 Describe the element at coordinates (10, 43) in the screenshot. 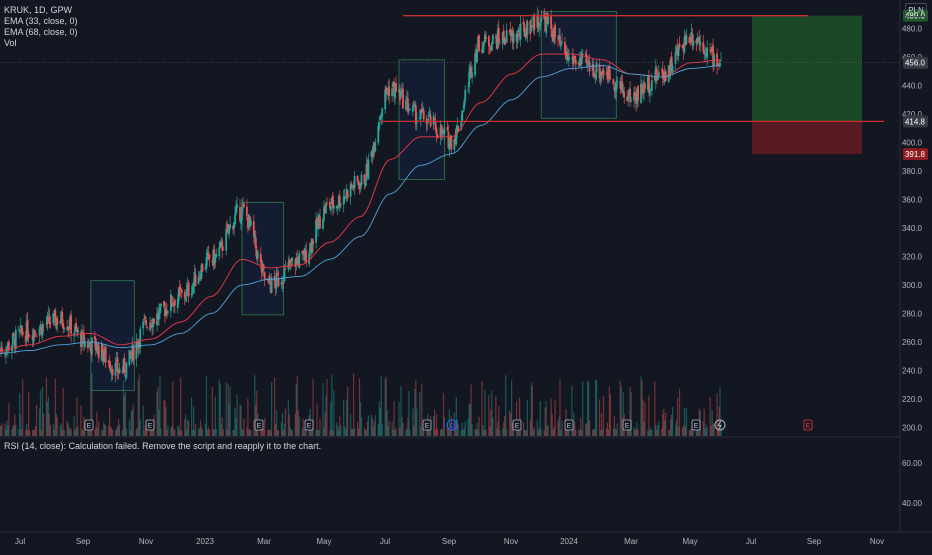

I see `legend-volume: Vol` at that location.